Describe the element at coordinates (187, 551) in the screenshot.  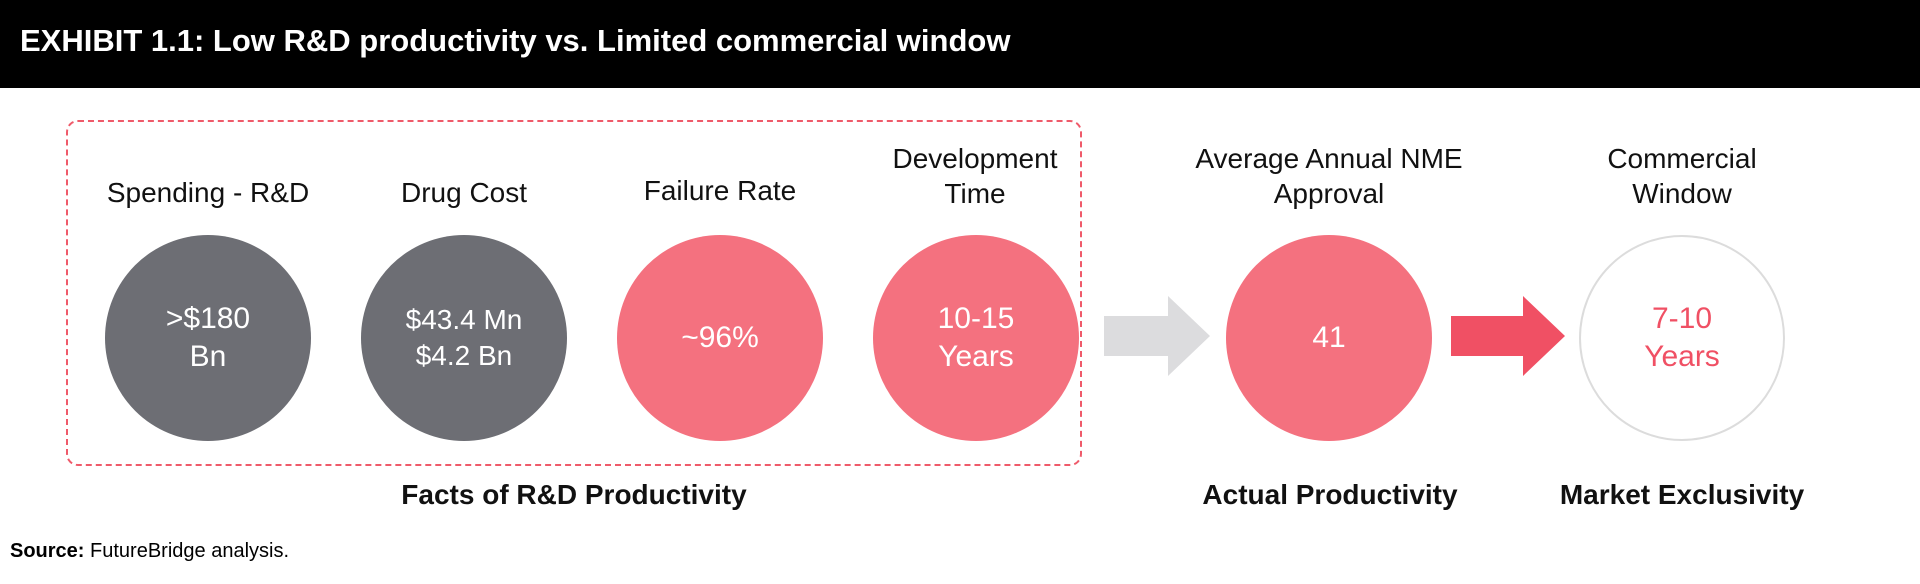
I see `source-text: FutureBridge analysis.` at that location.